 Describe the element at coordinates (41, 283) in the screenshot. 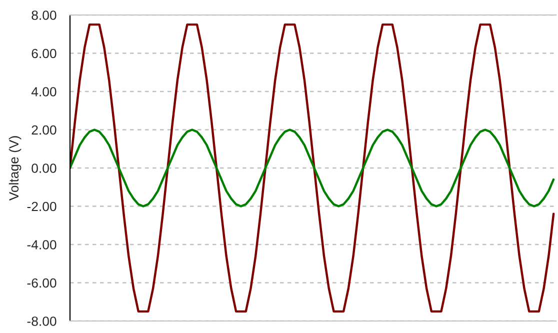

I see `y-tick-label: -6.00` at that location.